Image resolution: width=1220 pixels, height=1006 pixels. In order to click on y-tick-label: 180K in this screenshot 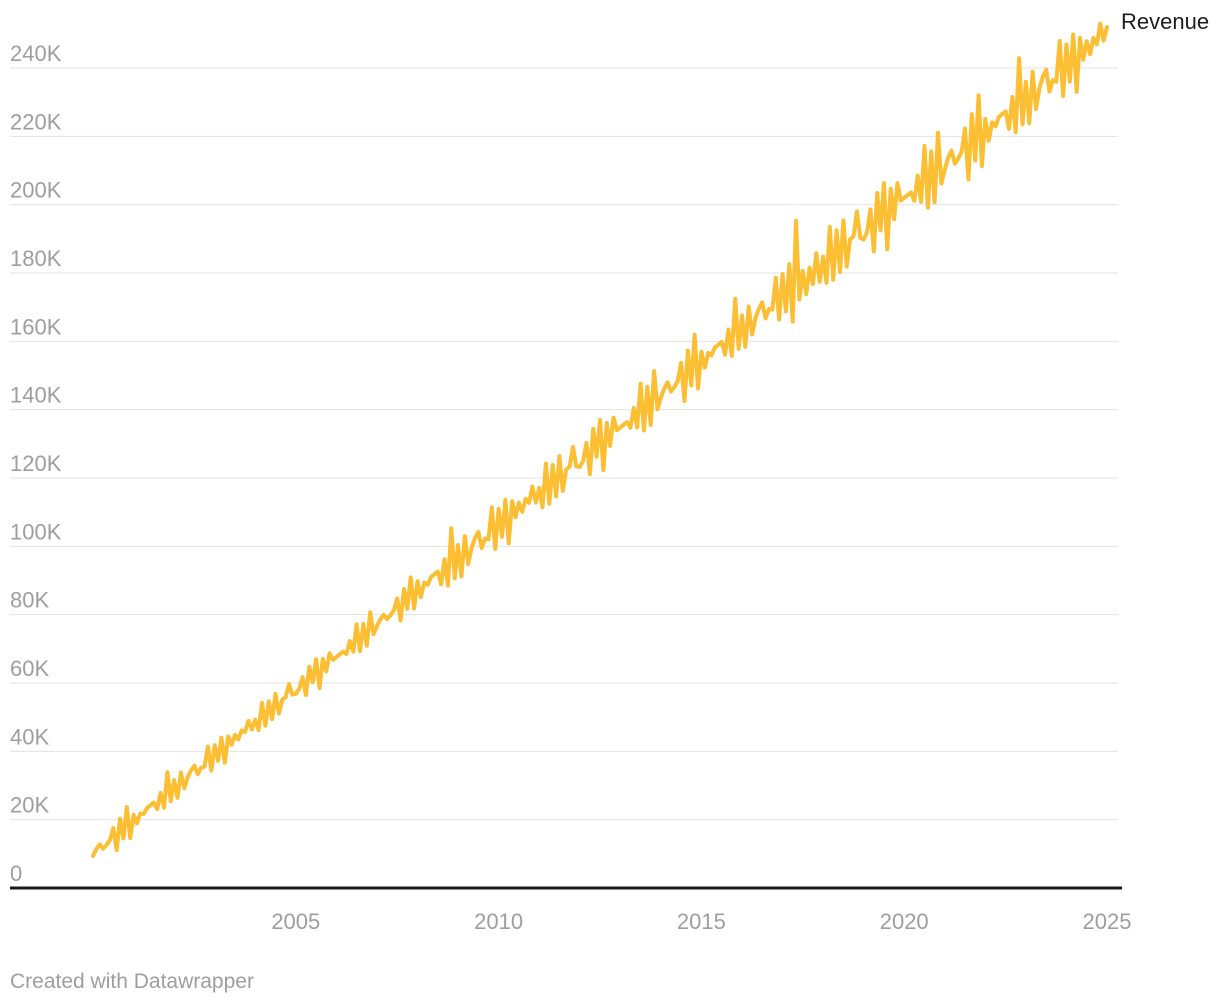, I will do `click(36, 258)`.